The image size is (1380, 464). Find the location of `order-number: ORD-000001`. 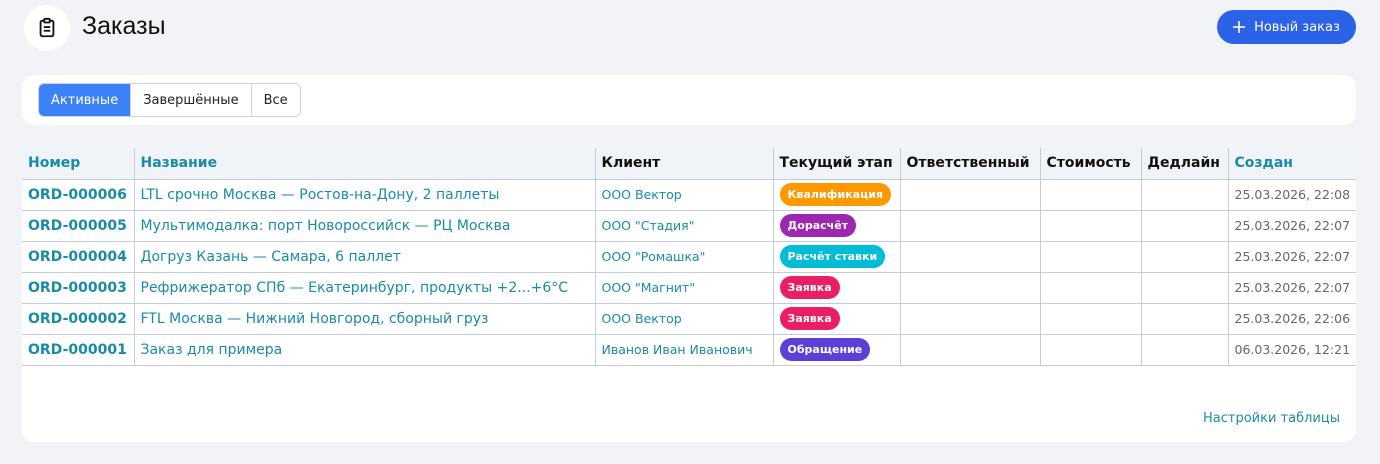

order-number: ORD-000001 is located at coordinates (78, 350).